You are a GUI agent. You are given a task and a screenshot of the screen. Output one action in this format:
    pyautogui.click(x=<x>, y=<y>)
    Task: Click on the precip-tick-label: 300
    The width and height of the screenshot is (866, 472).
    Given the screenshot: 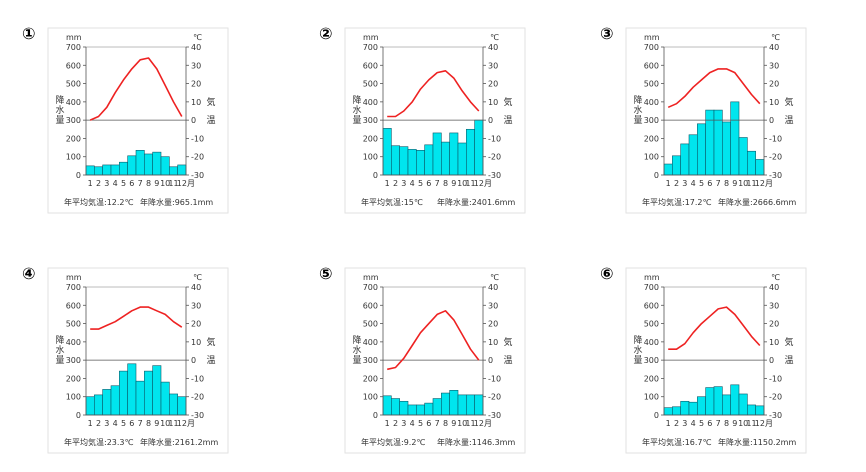 What is the action you would take?
    pyautogui.click(x=370, y=360)
    